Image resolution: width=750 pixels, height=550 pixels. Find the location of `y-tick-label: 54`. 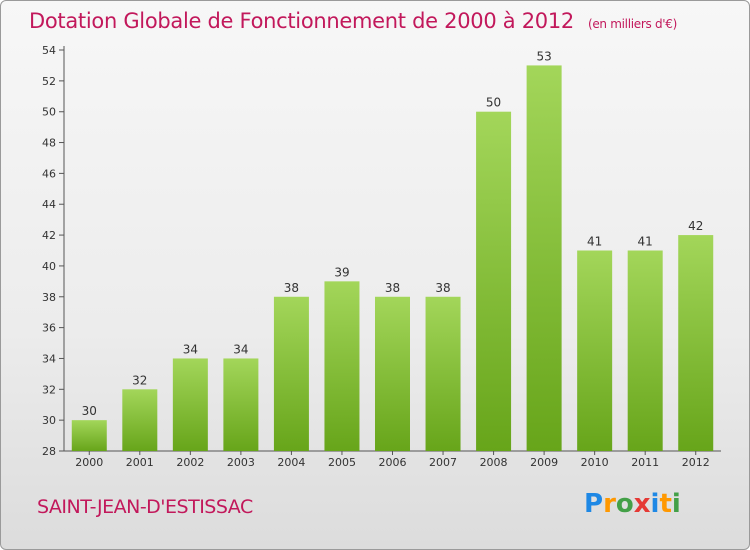

y-tick-label: 54 is located at coordinates (49, 50).